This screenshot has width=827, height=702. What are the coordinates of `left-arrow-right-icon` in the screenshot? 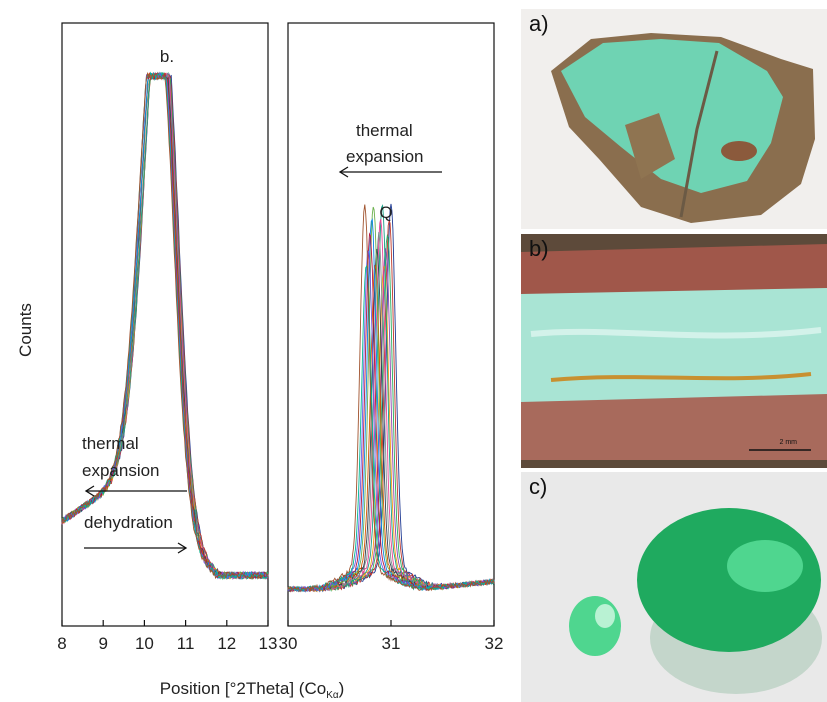 It's located at (136, 548).